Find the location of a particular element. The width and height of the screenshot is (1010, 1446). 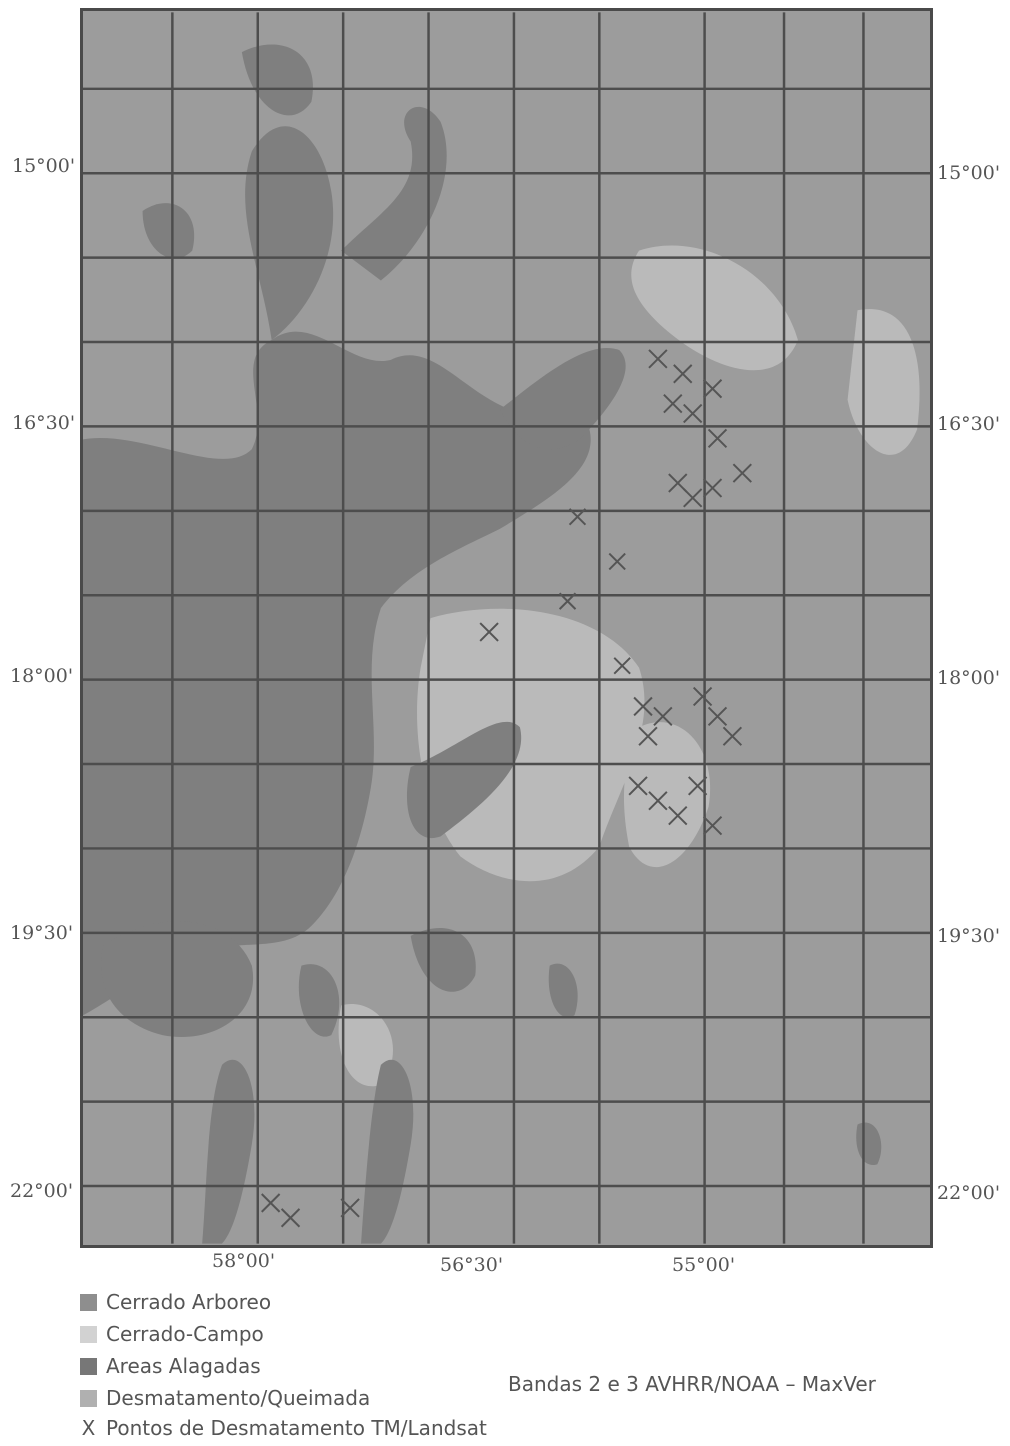

legend-label: Desmatamento/Queimada is located at coordinates (238, 1398).